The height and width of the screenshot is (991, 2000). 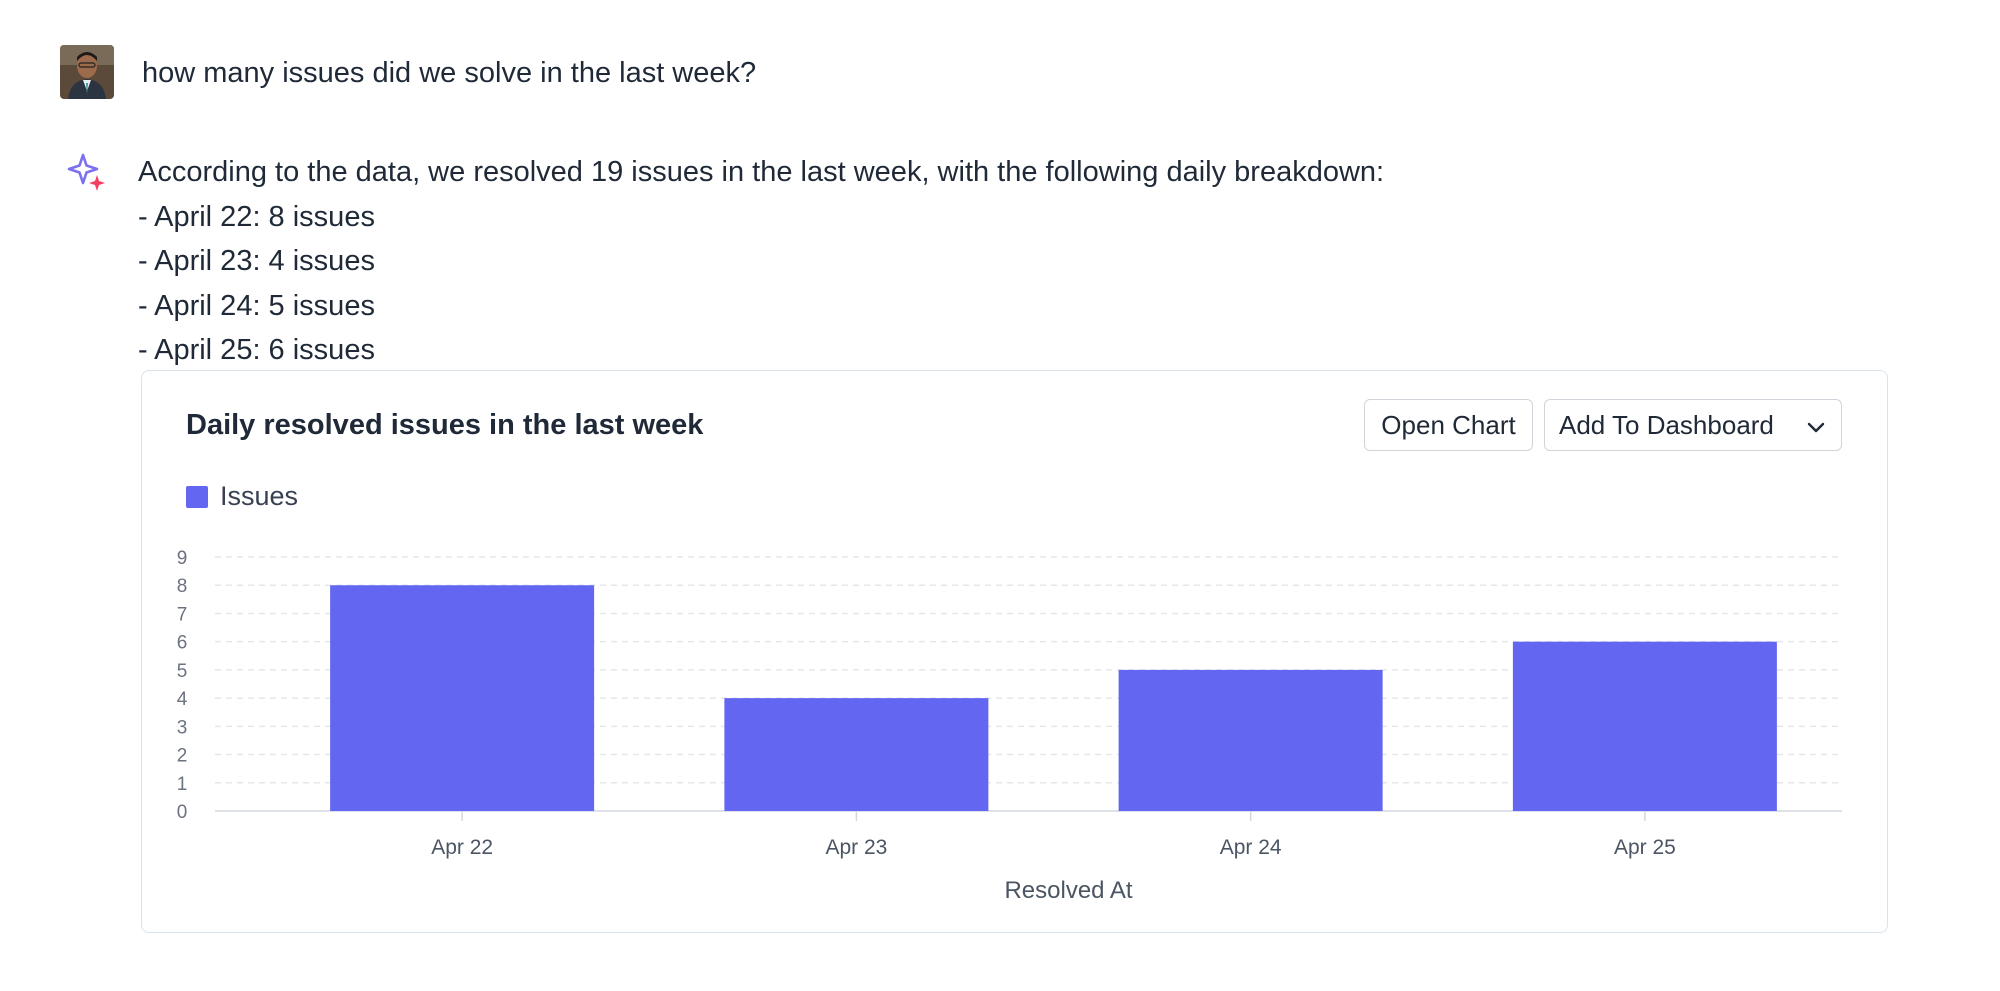 I want to click on y-tick-label: 0, so click(x=182, y=812).